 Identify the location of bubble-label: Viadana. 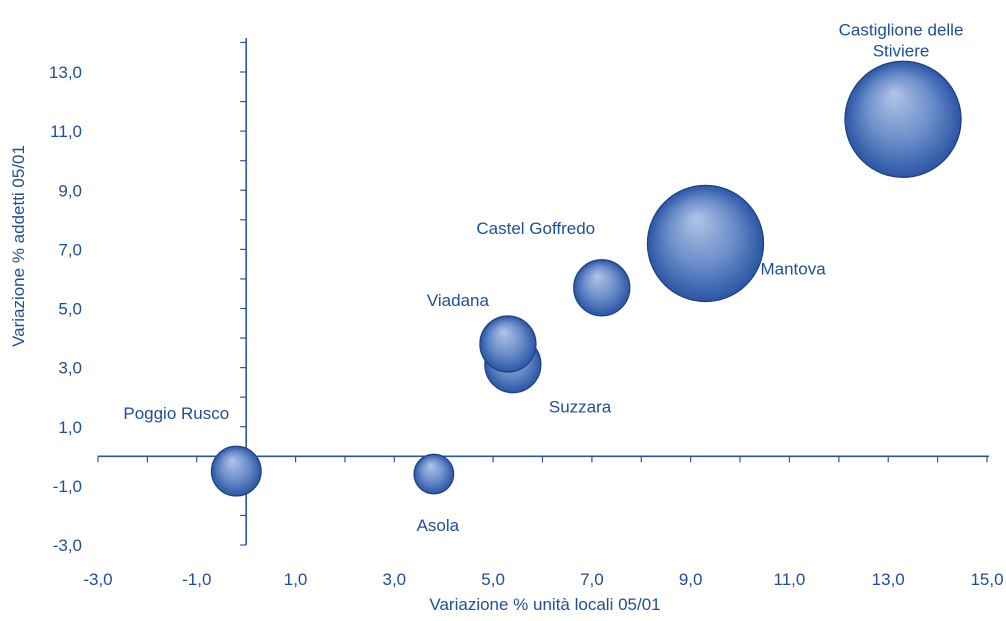
(458, 300).